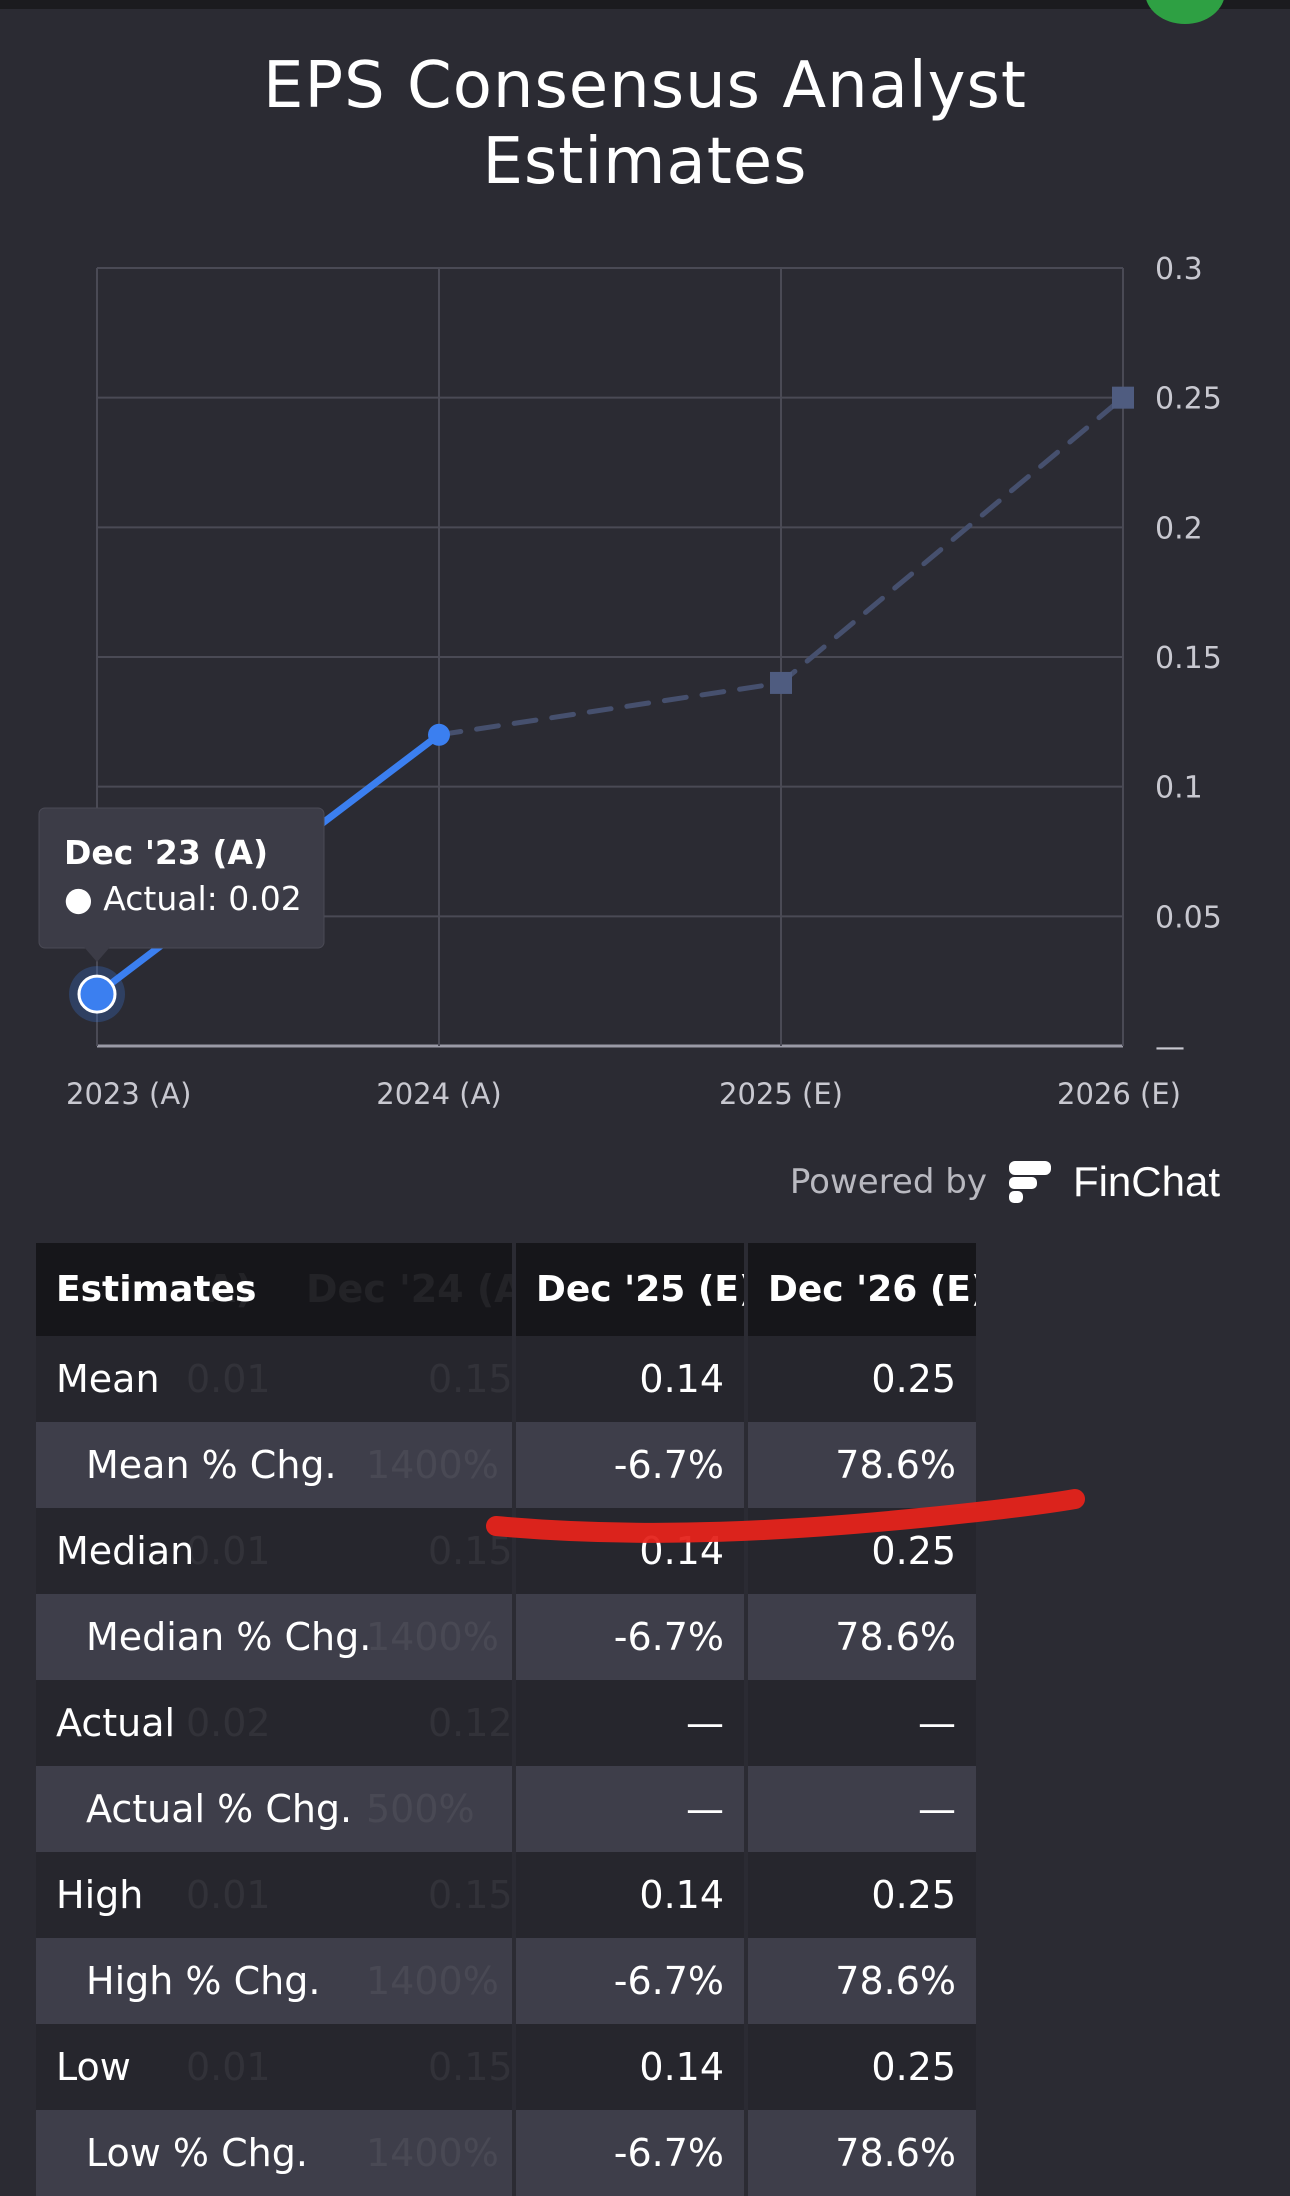  I want to click on table-row: Mean 0.01 0.15 0.14 0.25, so click(506, 1379).